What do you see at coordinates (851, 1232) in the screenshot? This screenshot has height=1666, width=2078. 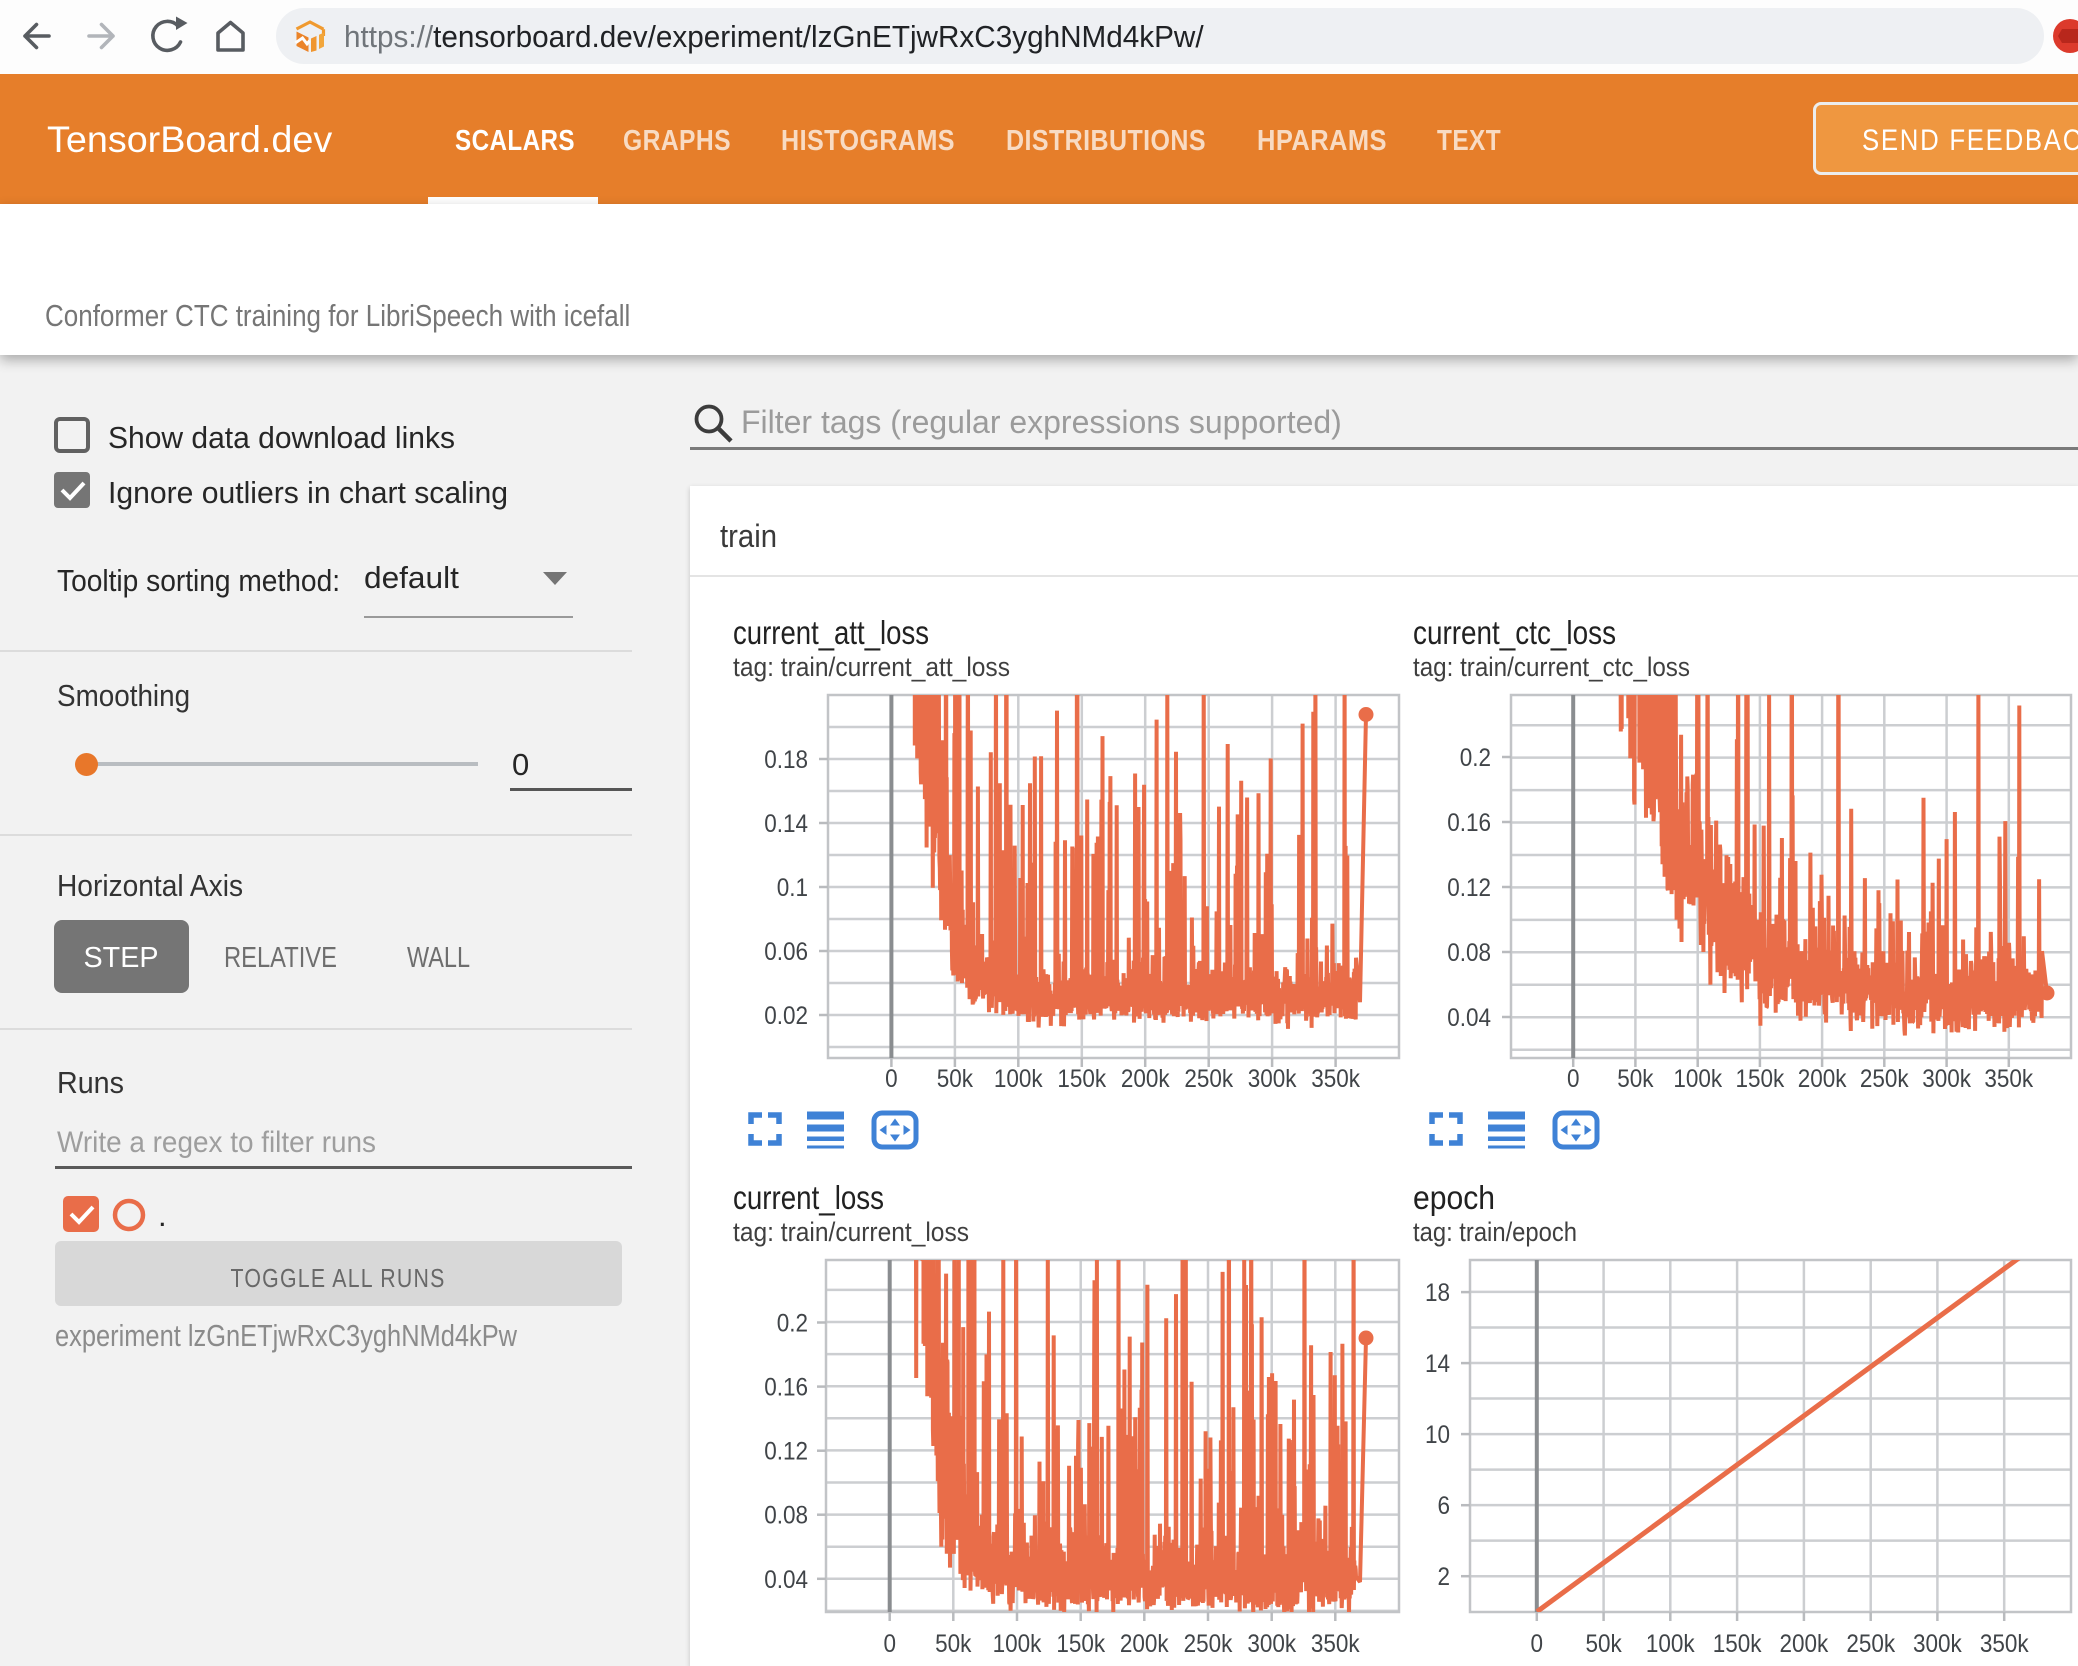 I see `svg-text: tag: train/current_loss` at bounding box center [851, 1232].